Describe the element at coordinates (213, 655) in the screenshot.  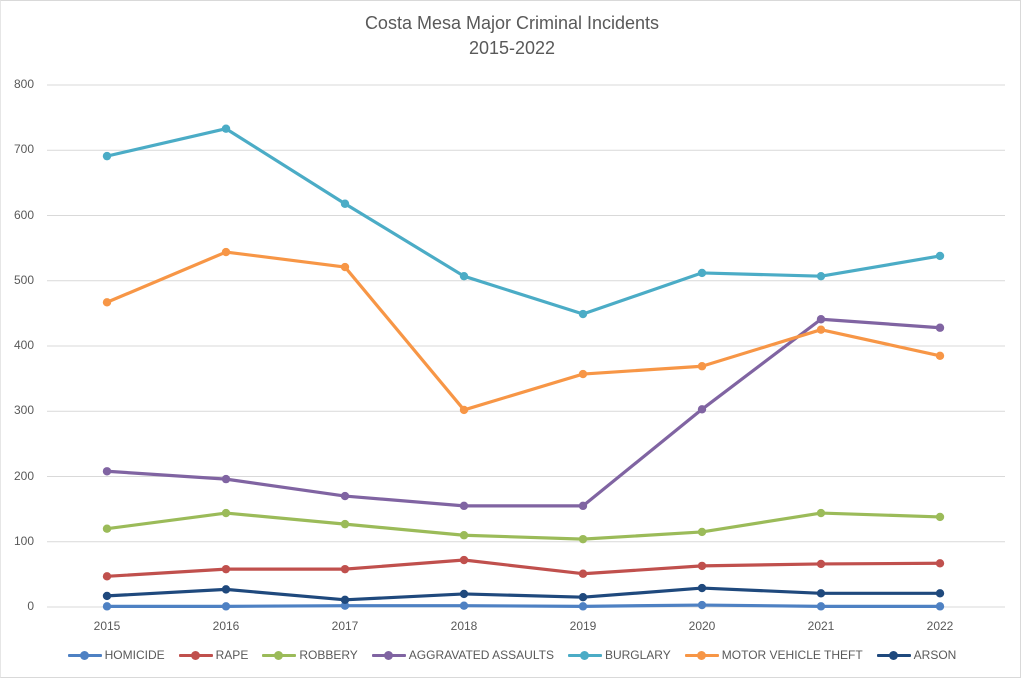
I see `legend-item: RAPE` at that location.